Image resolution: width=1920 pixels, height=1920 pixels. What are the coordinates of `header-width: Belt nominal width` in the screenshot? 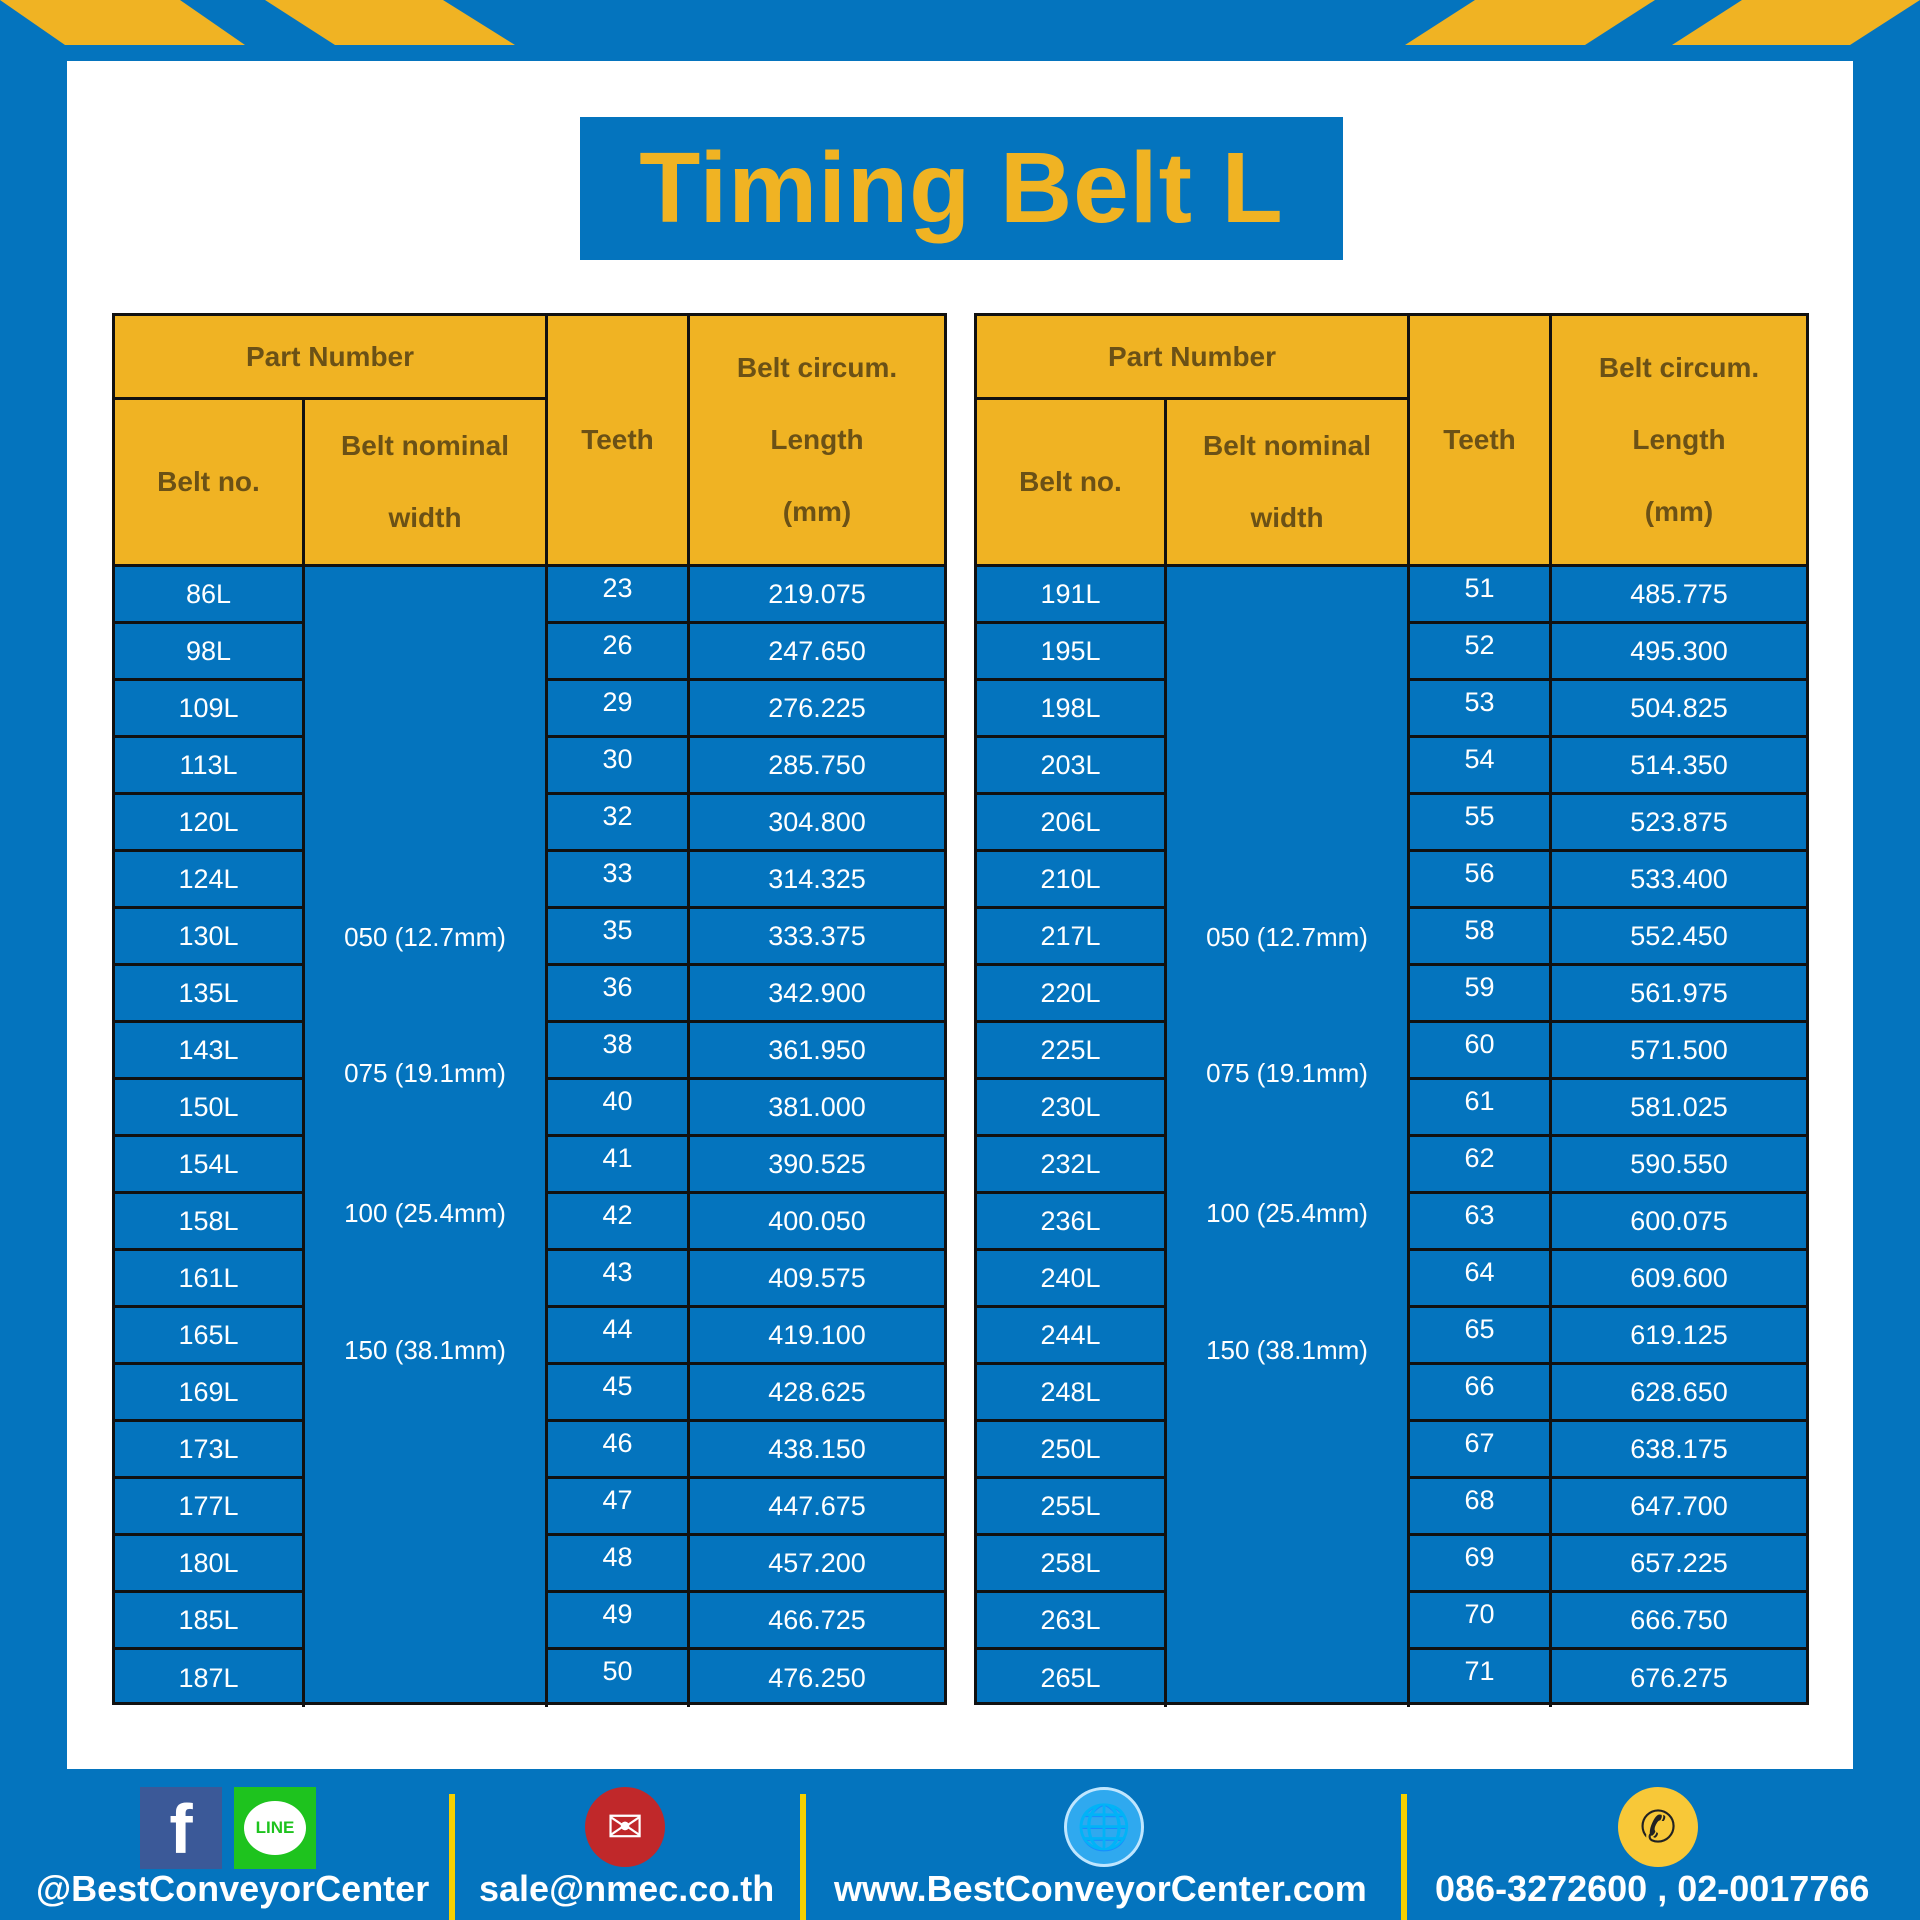 It's located at (1288, 483).